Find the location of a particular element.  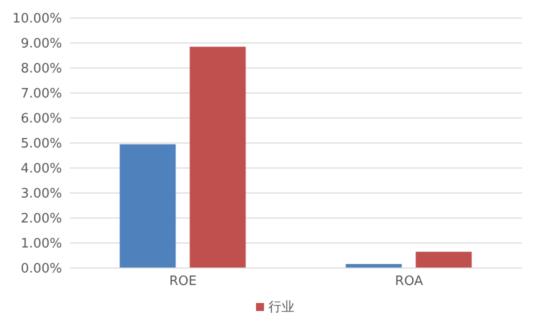

x-tick-label: ROE is located at coordinates (183, 282).